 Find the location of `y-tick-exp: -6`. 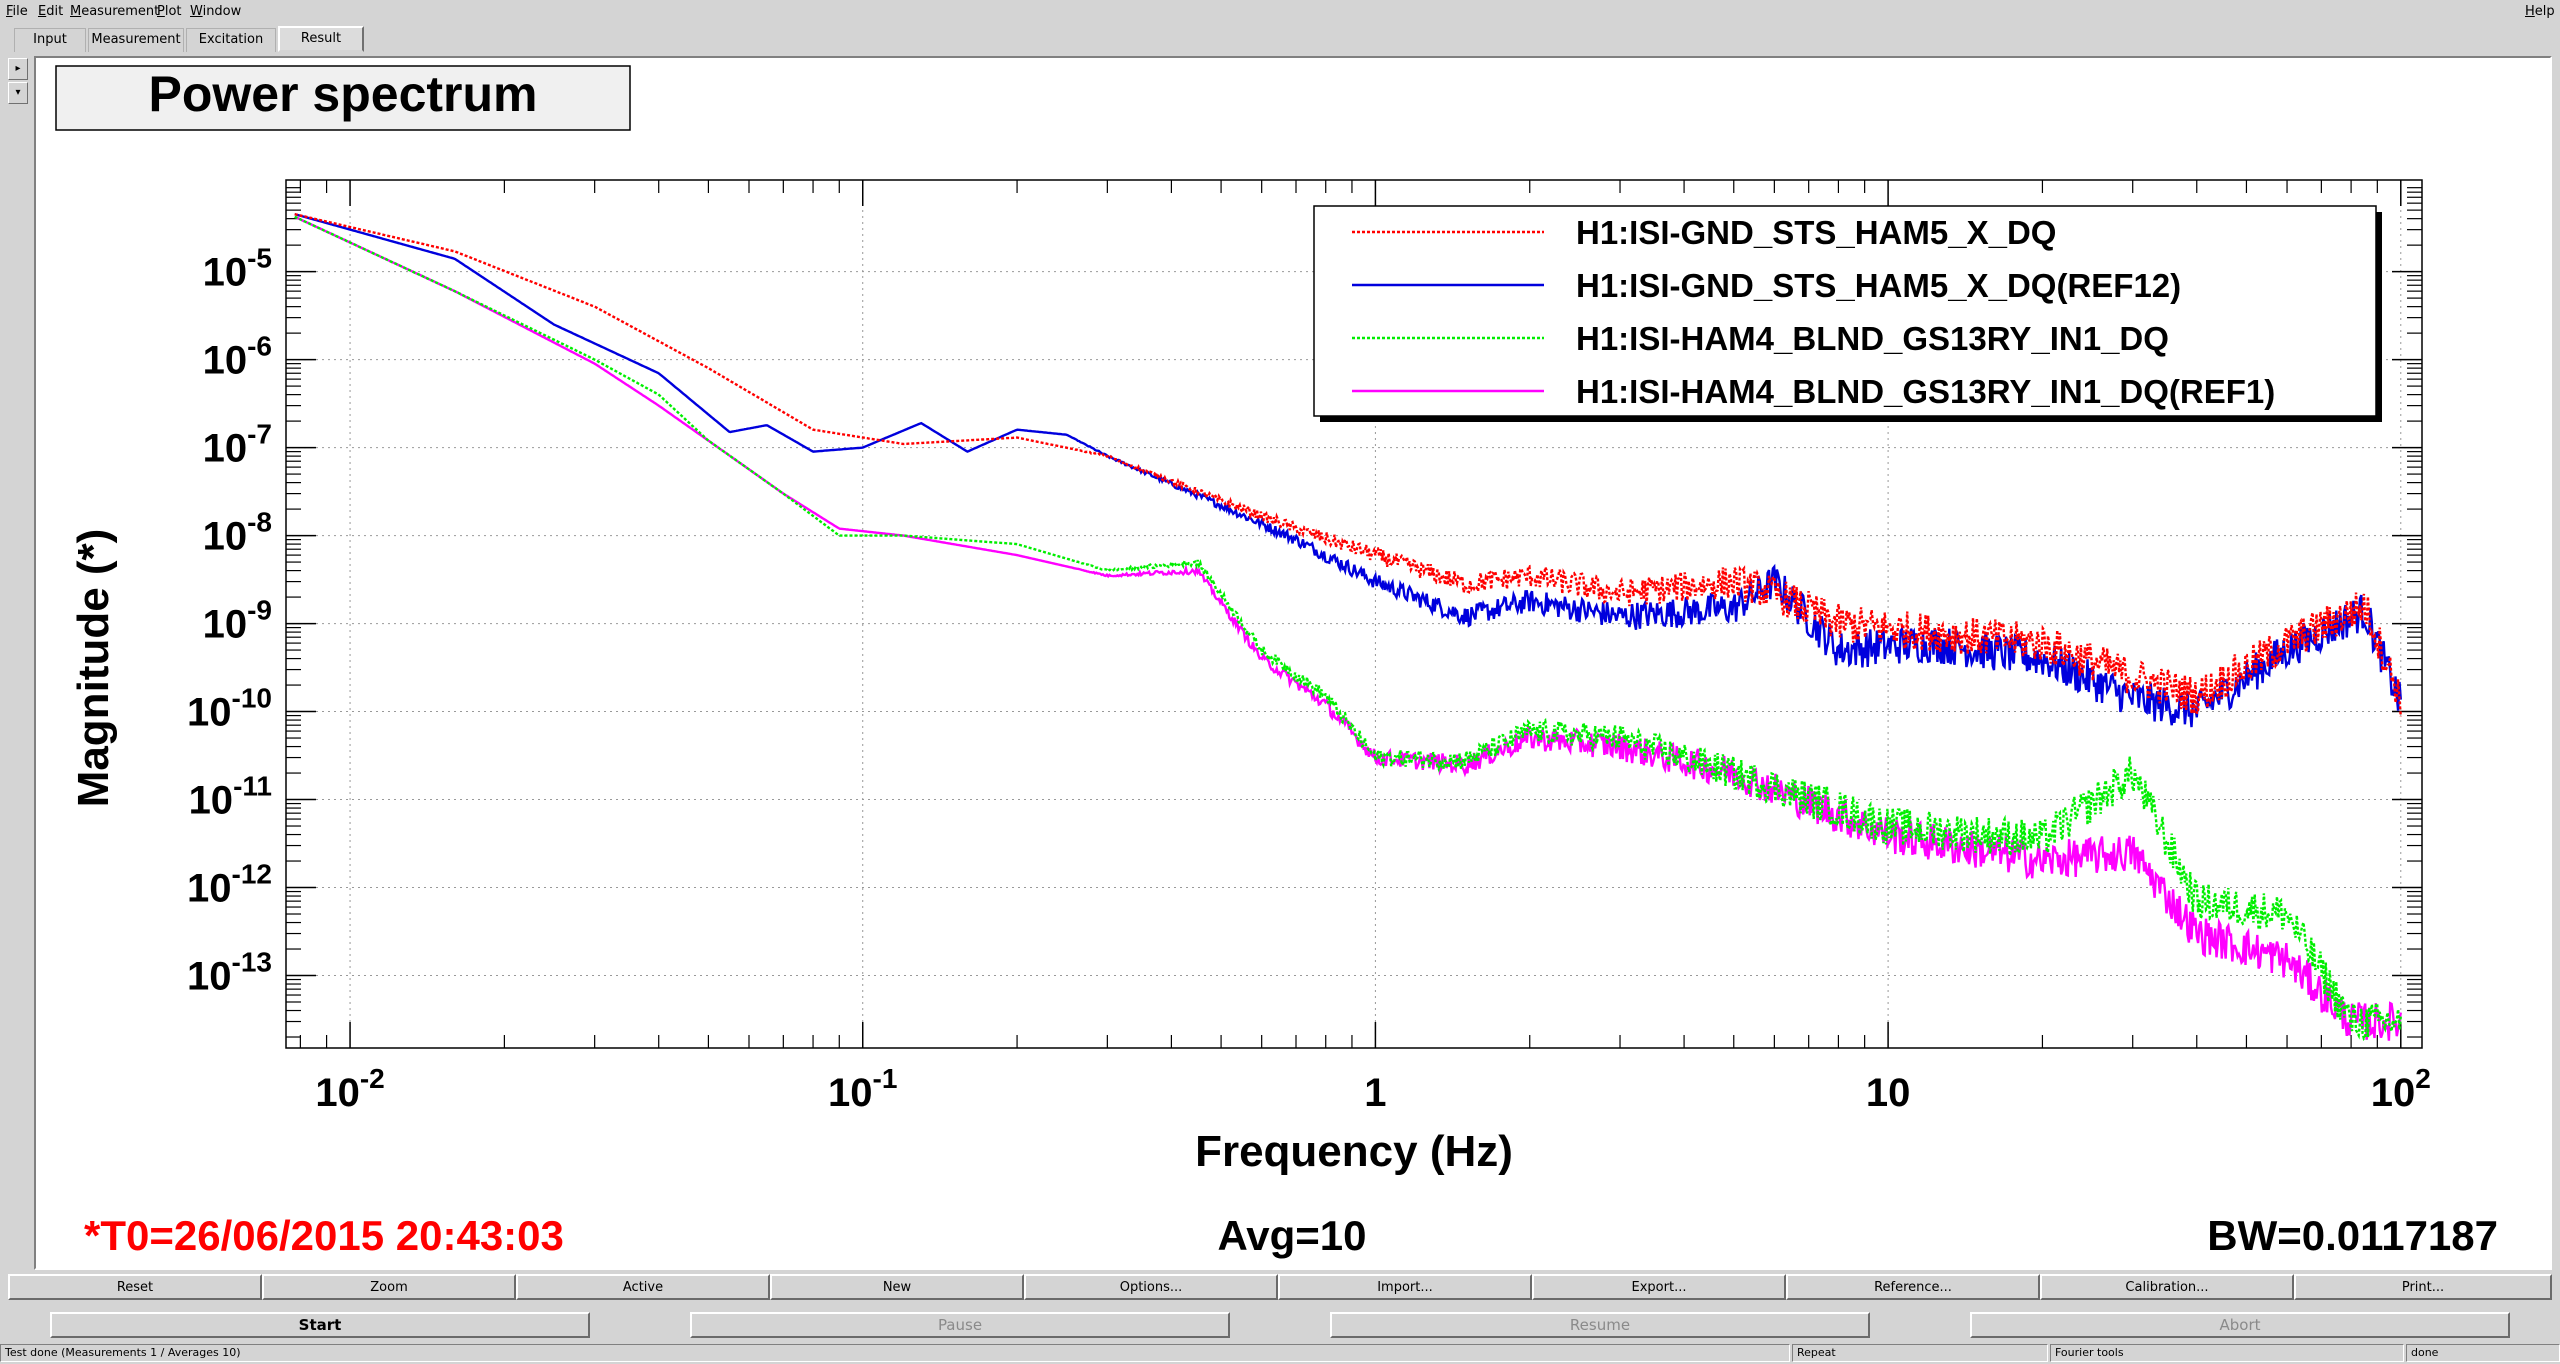

y-tick-exp: -6 is located at coordinates (259, 346).